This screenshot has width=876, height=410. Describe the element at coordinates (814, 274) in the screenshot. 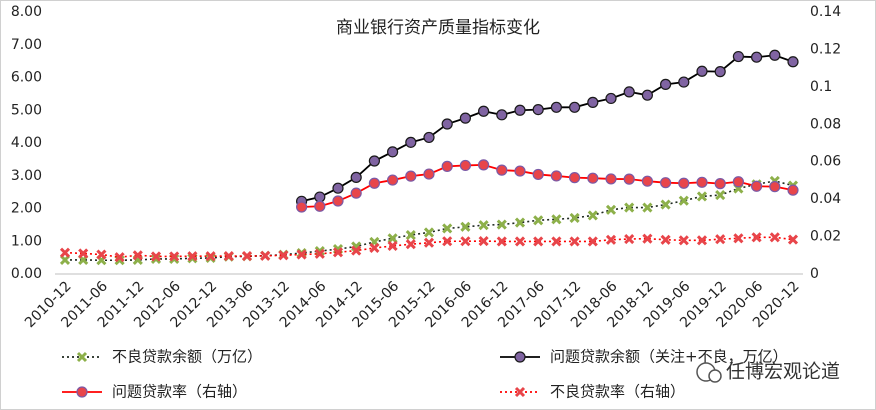

I see `y2-tick-label: 0` at that location.